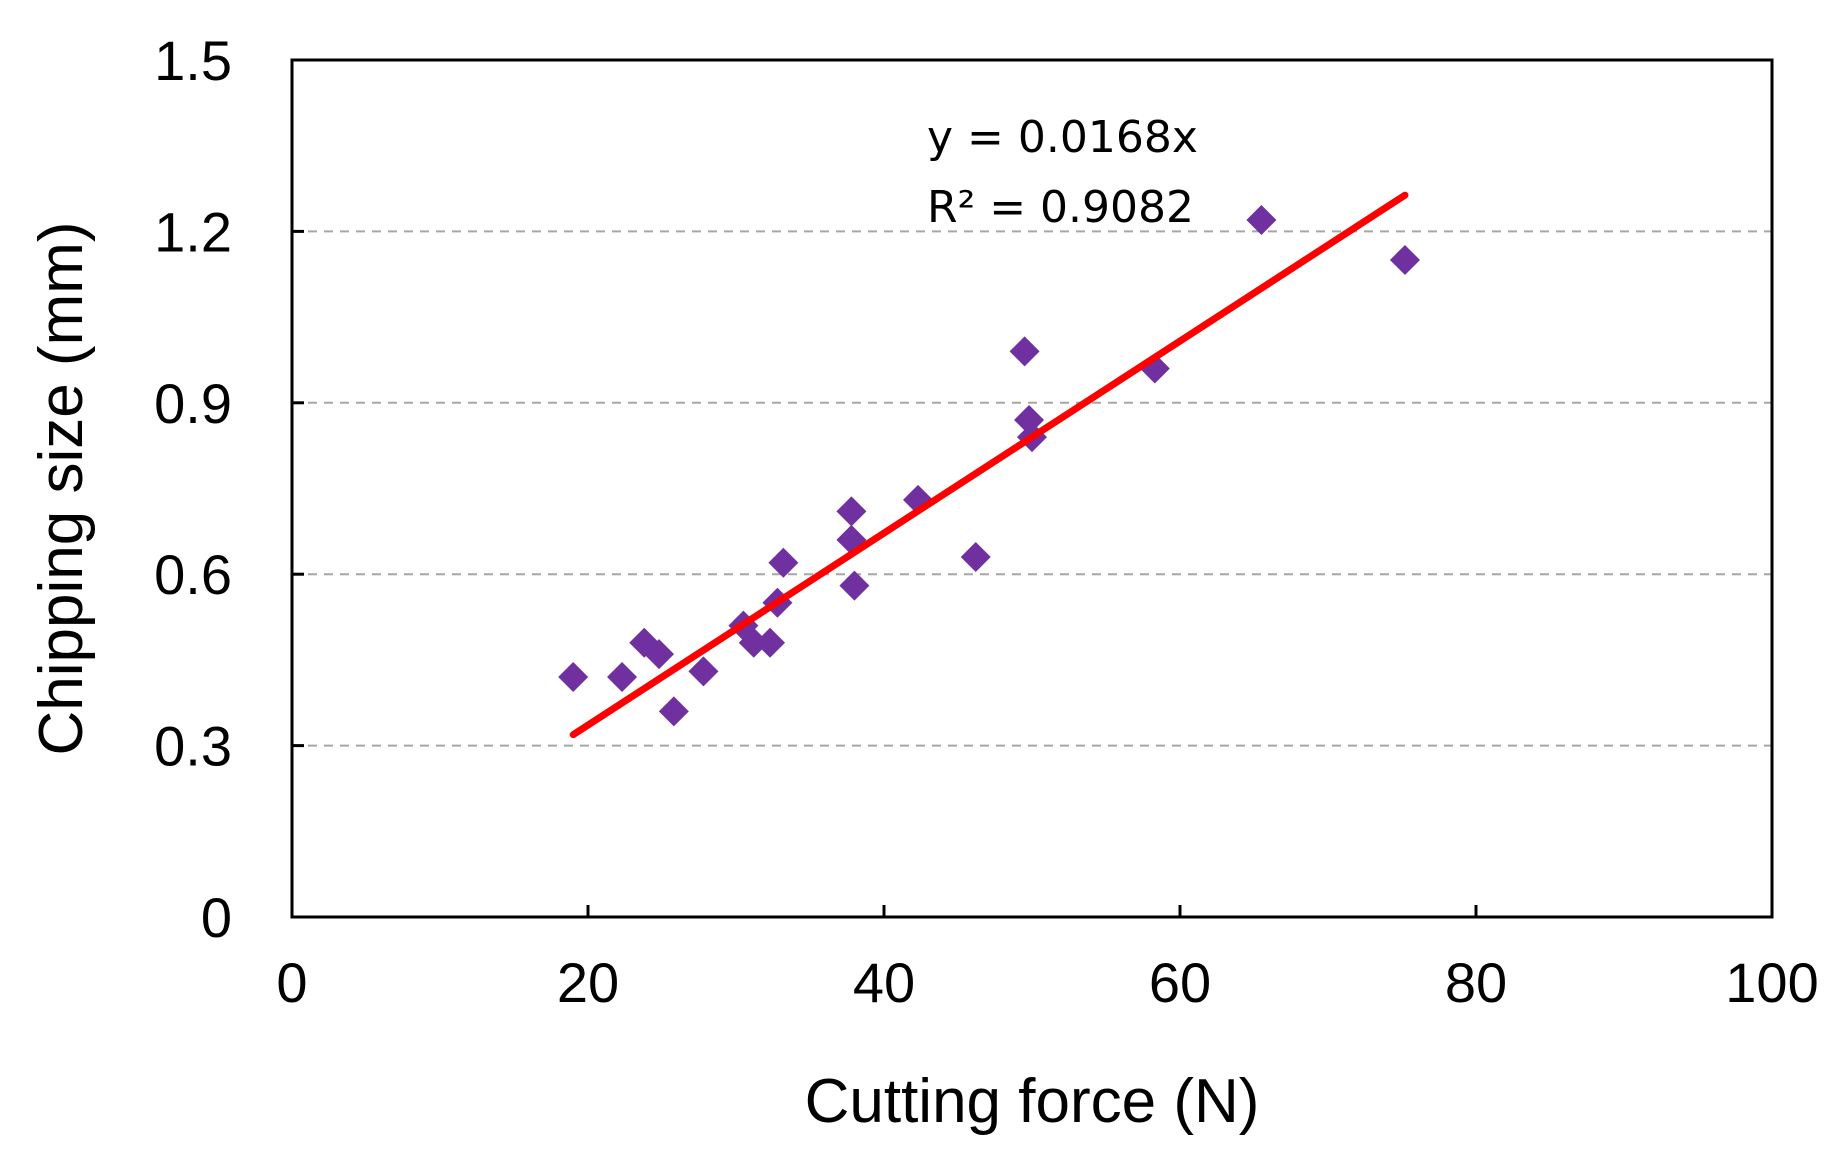 The width and height of the screenshot is (1846, 1152). I want to click on y-tick-label: 1.5, so click(193, 60).